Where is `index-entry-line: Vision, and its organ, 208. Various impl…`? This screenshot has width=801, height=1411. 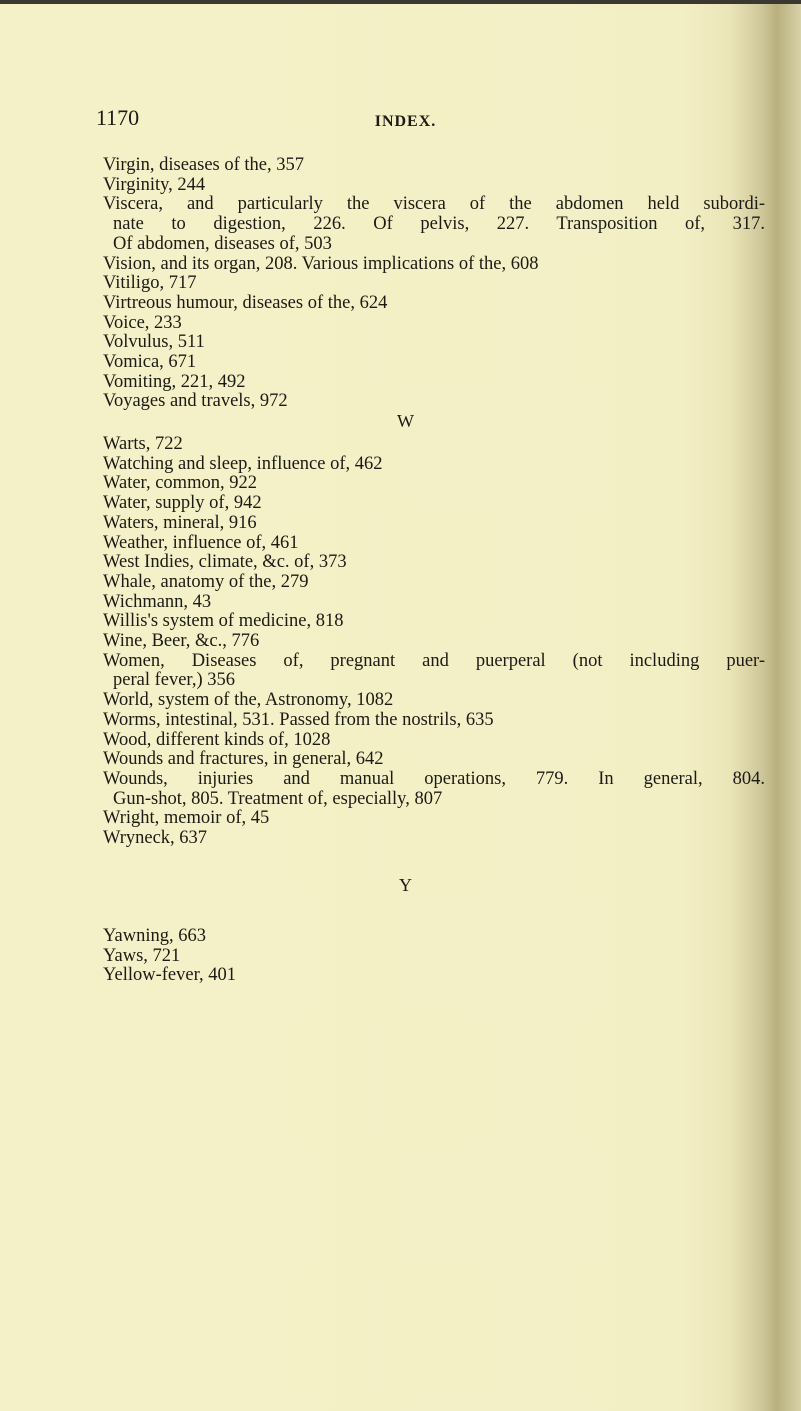 index-entry-line: Vision, and its organ, 208. Various impl… is located at coordinates (321, 263).